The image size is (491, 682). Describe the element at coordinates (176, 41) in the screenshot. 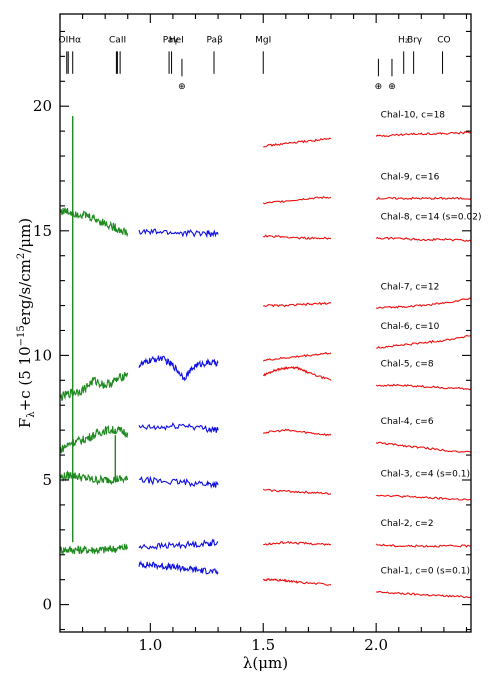

I see `spectral-line-label: HeI` at that location.